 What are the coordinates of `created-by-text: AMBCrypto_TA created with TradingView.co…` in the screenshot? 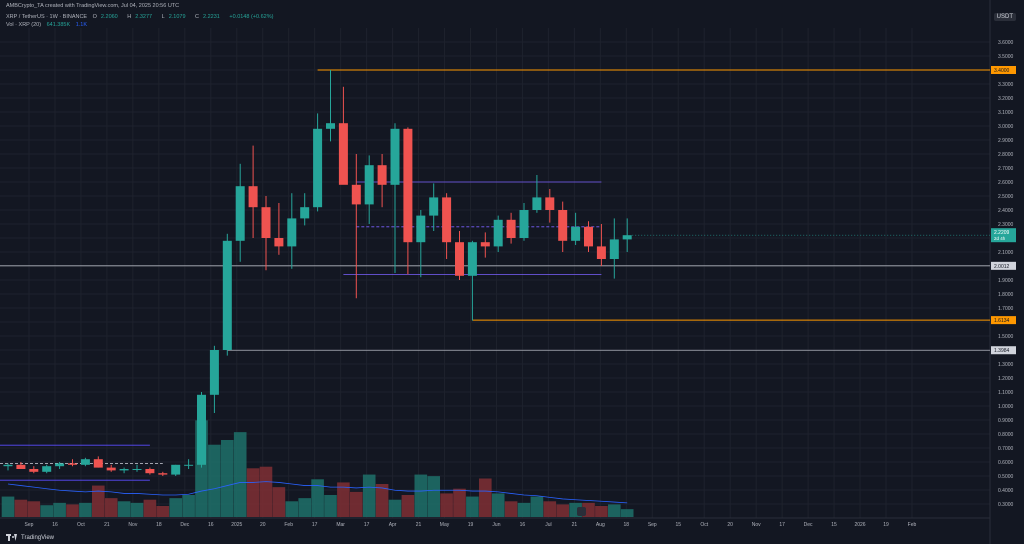 It's located at (93, 6).